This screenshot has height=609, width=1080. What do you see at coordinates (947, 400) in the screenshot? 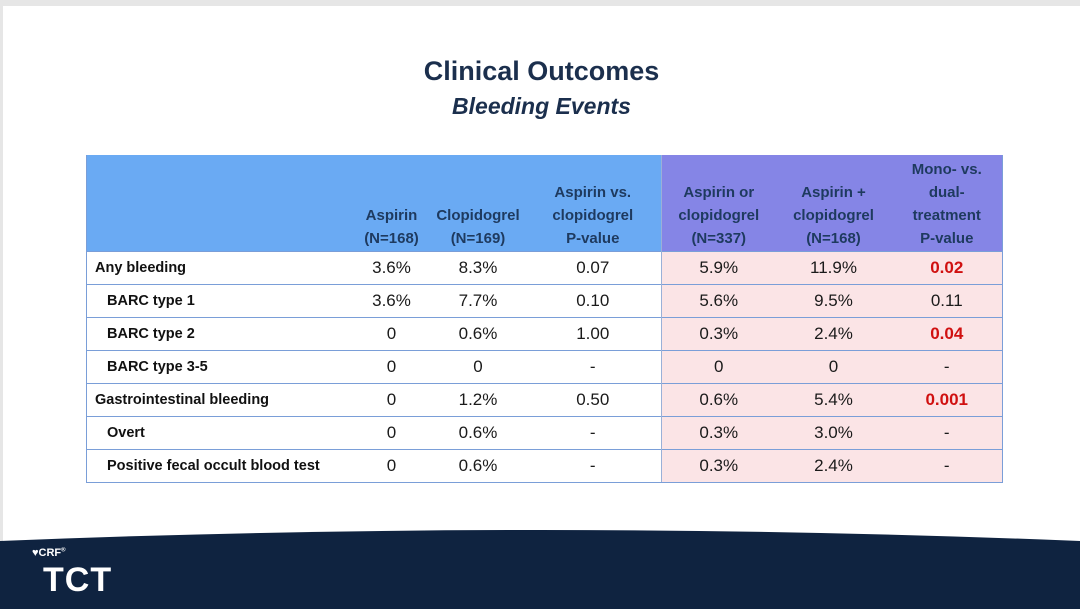
I see `table-cell: 0.001` at bounding box center [947, 400].